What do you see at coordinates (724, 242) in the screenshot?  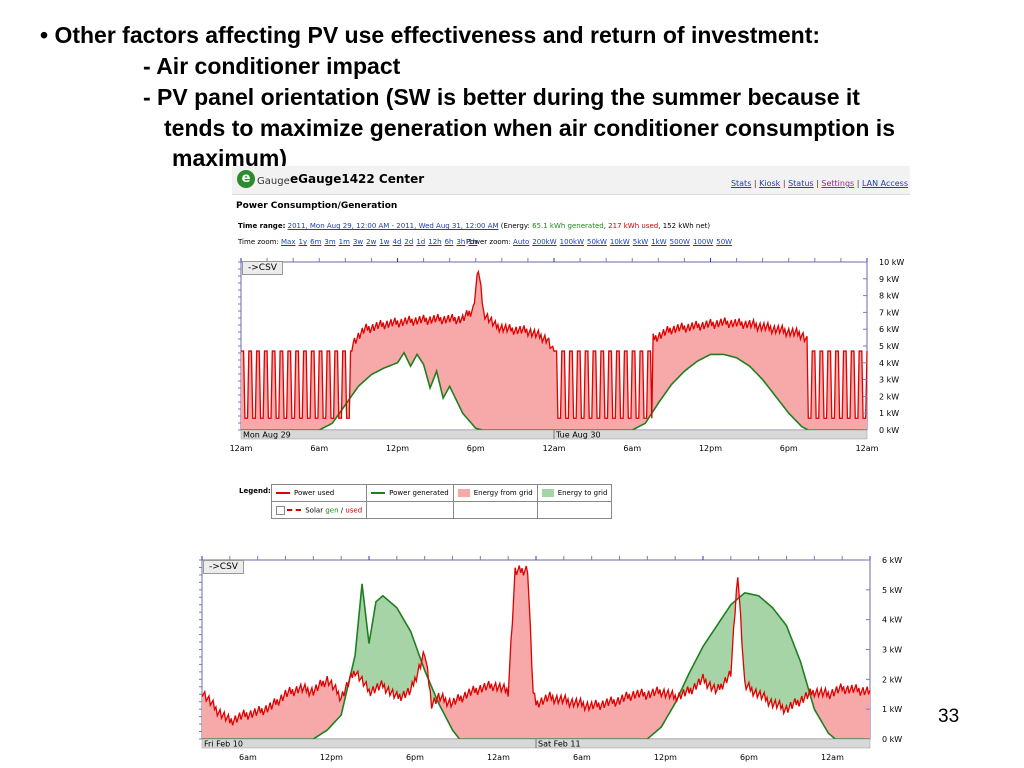 I see `power-zoom-50w: 50W` at bounding box center [724, 242].